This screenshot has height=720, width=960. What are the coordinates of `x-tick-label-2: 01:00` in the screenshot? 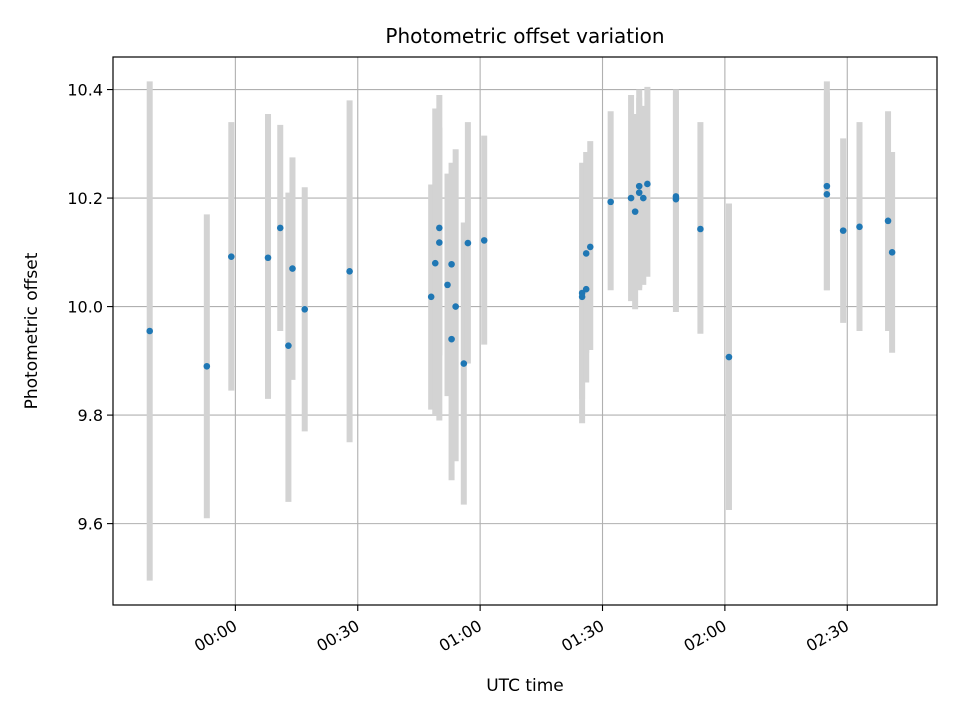 It's located at (460, 636).